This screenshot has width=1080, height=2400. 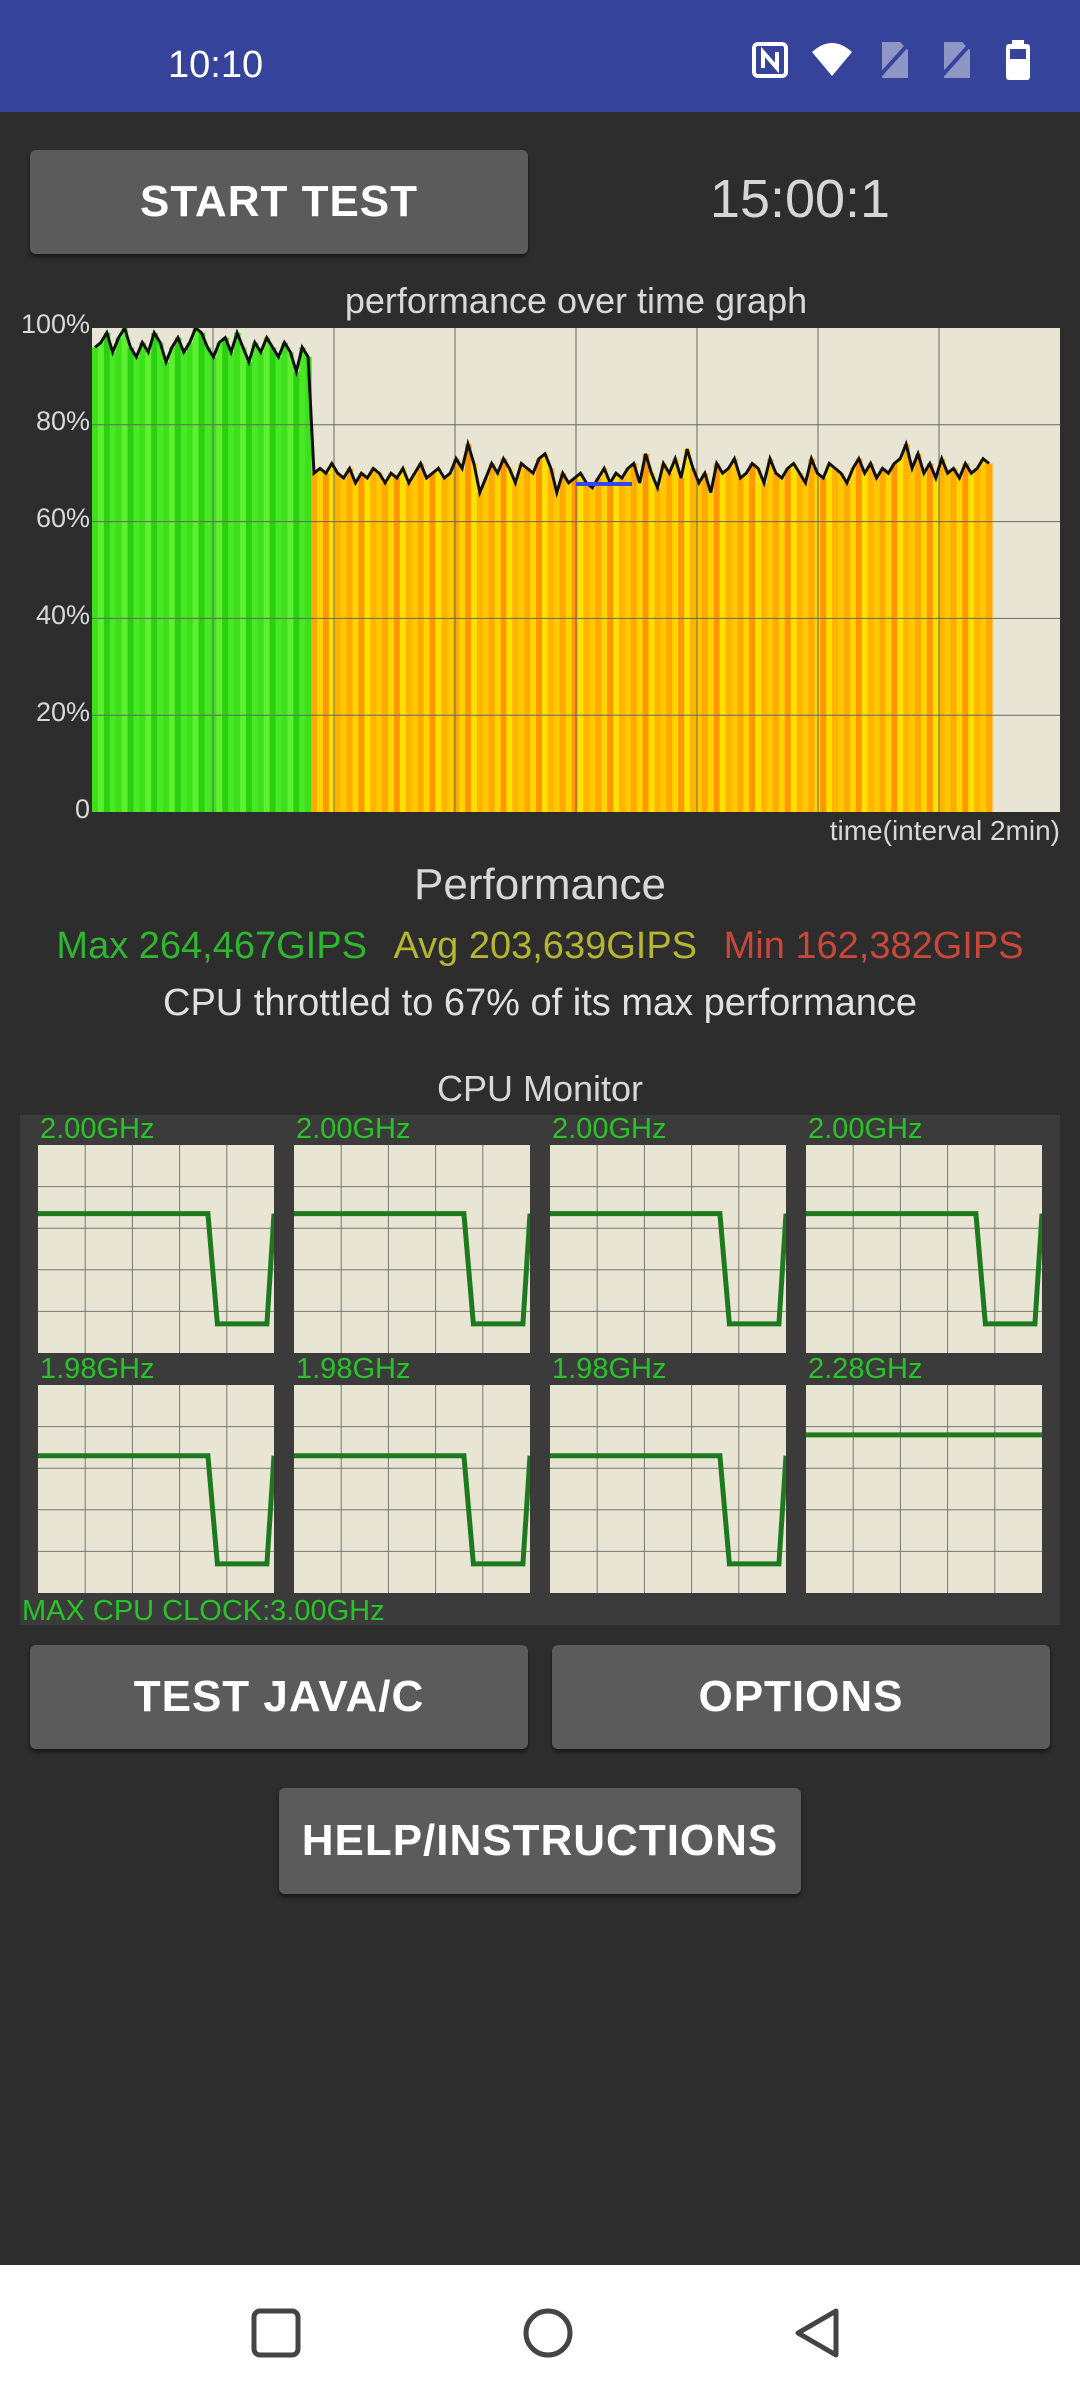 I want to click on navigation-bar, so click(x=540, y=2332).